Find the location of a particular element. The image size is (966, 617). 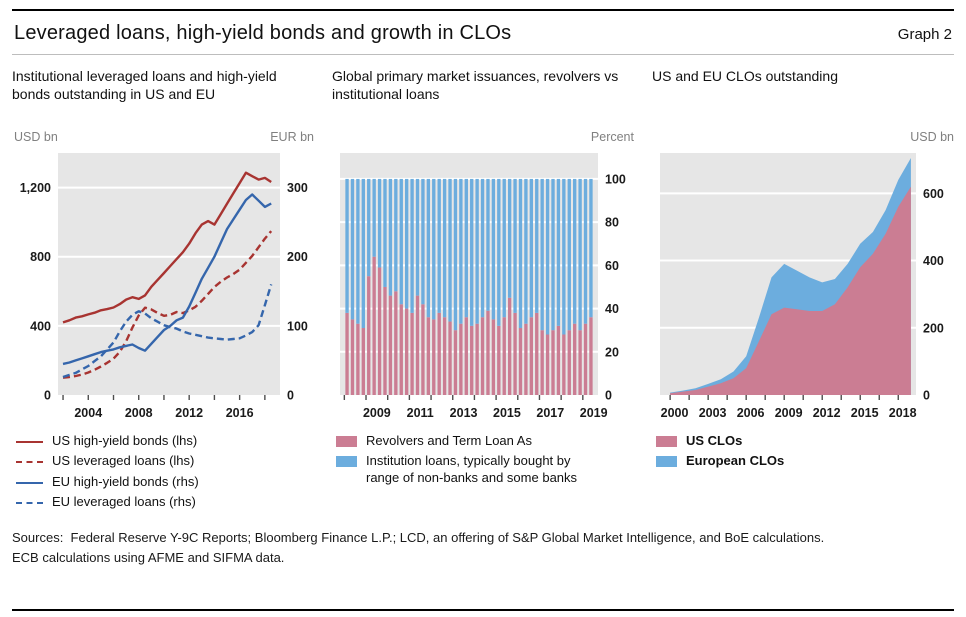

legend-clos: US CLOs European CLOs is located at coordinates (803, 451).